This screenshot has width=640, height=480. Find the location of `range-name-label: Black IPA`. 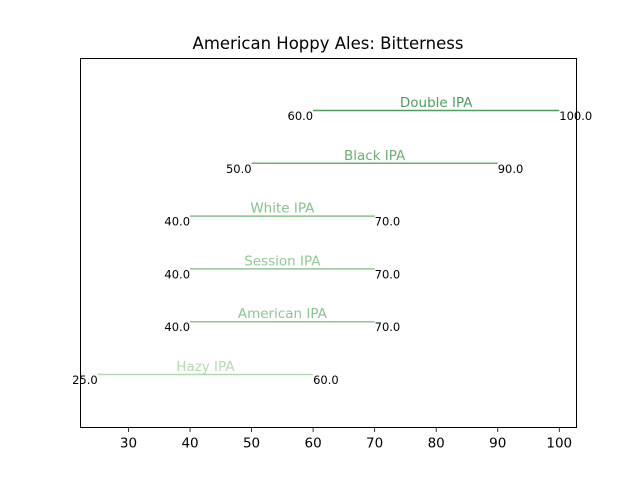

range-name-label: Black IPA is located at coordinates (375, 156).